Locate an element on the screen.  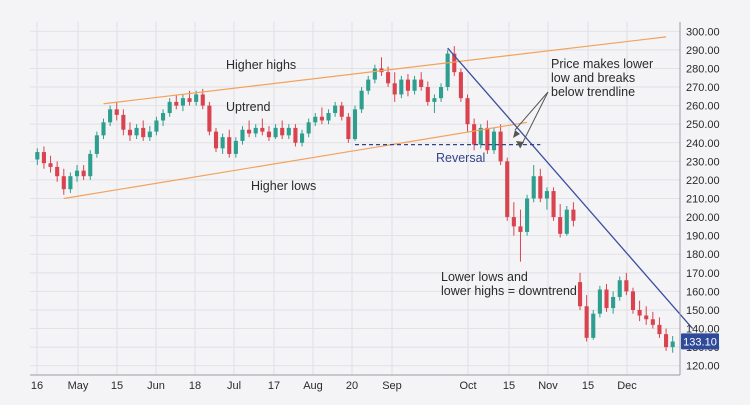
y-tick-label: 300.00 is located at coordinates (703, 32).